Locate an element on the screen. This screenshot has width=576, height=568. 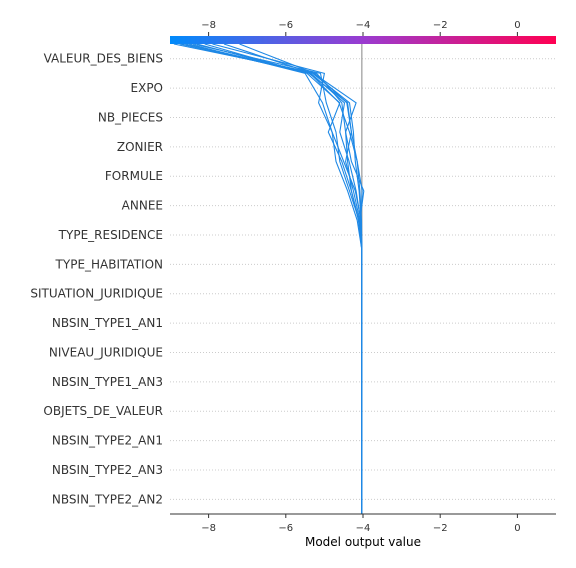
feature-label: ANNEE is located at coordinates (142, 206).